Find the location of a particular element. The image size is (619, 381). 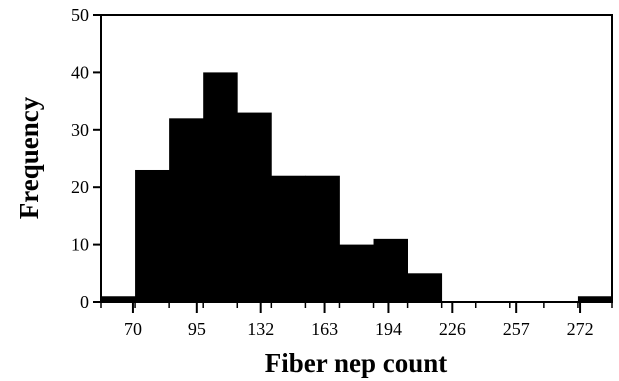

x-tick-label: 194 is located at coordinates (388, 329).